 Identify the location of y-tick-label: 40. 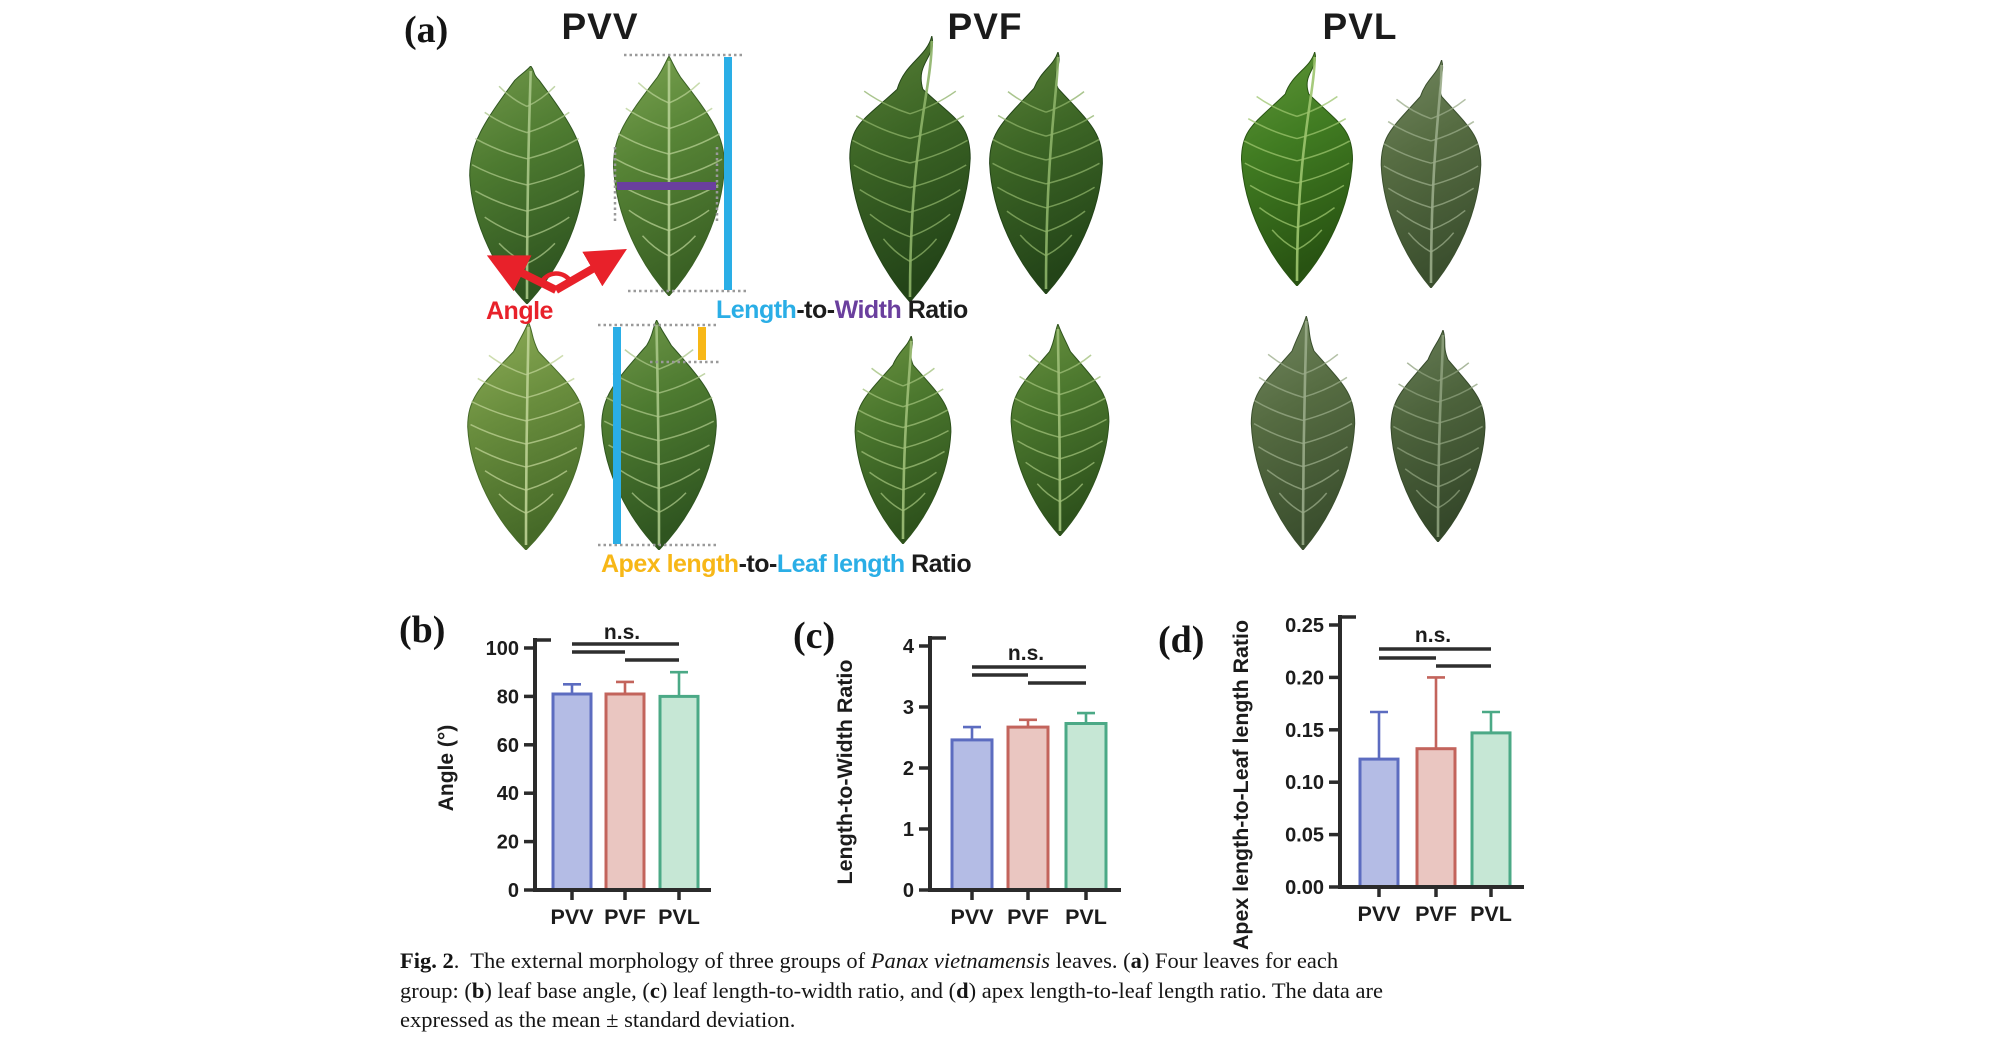
(508, 794).